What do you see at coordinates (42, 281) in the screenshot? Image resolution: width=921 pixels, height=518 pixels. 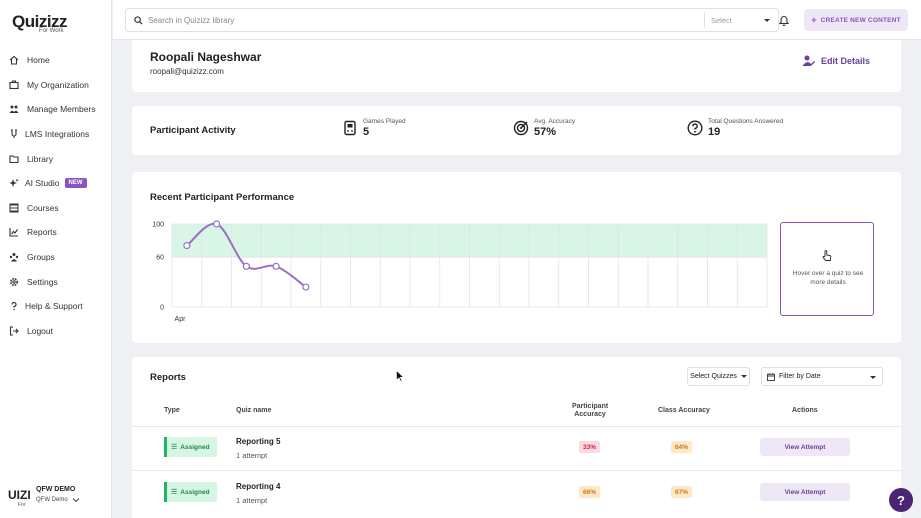 I see `sidebar-item-label: Settings` at bounding box center [42, 281].